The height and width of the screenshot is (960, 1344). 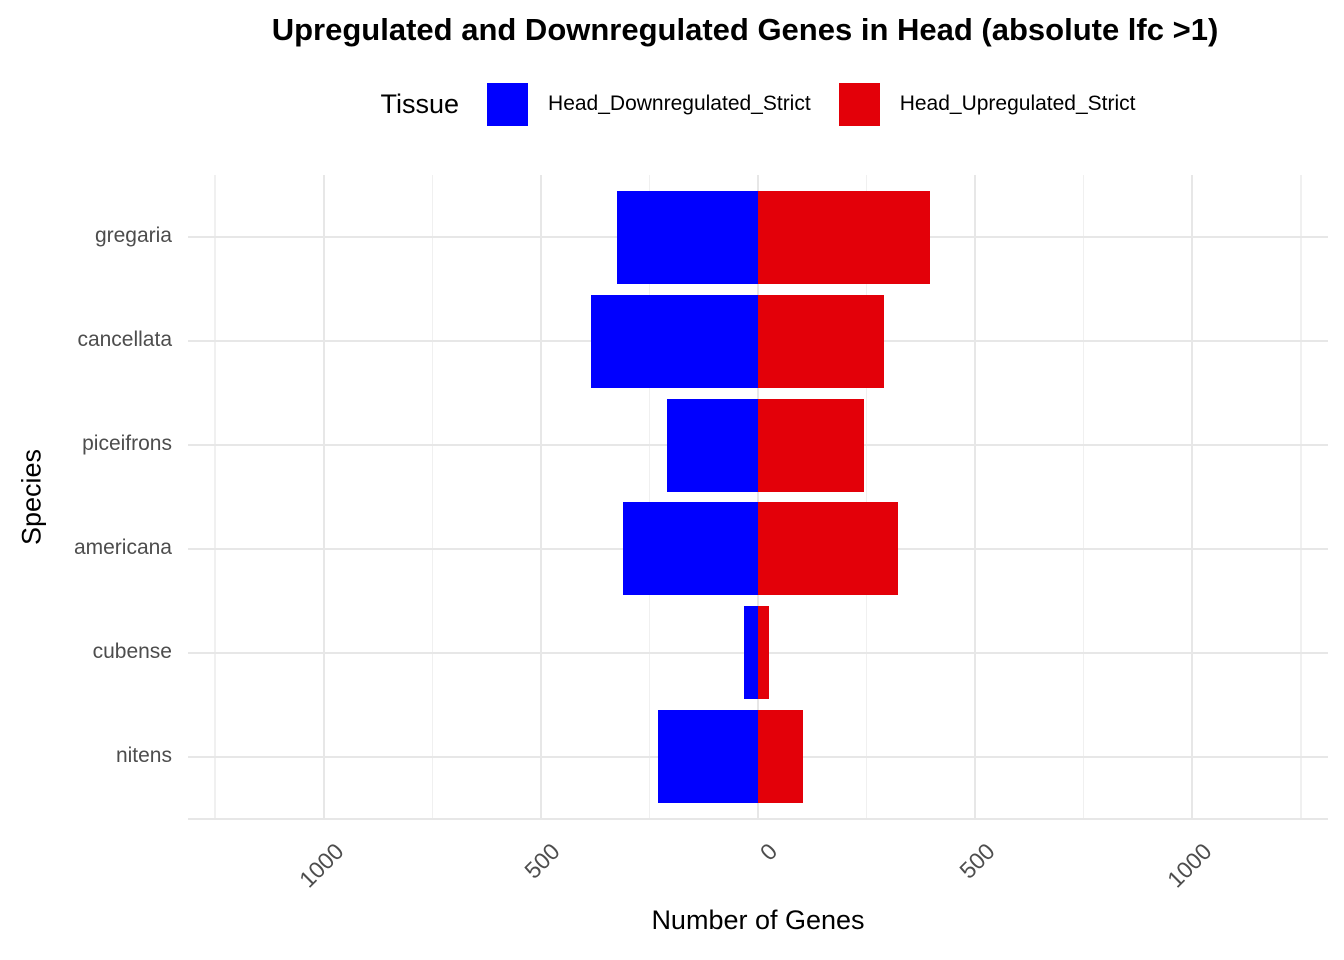 What do you see at coordinates (679, 103) in the screenshot?
I see `legend-label-downregulated: Head_Downregulated_Strict` at bounding box center [679, 103].